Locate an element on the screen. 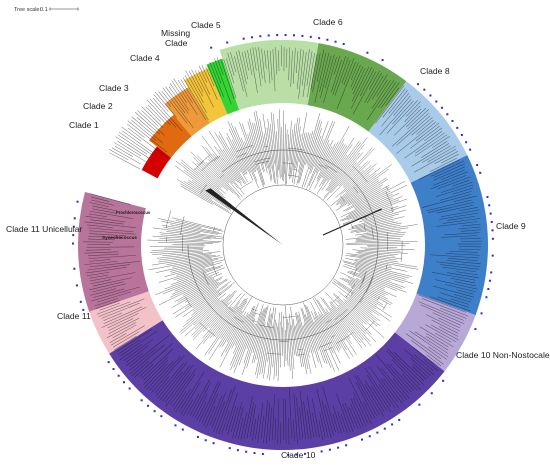  clade-label-11: Clade 11 is located at coordinates (74, 316).